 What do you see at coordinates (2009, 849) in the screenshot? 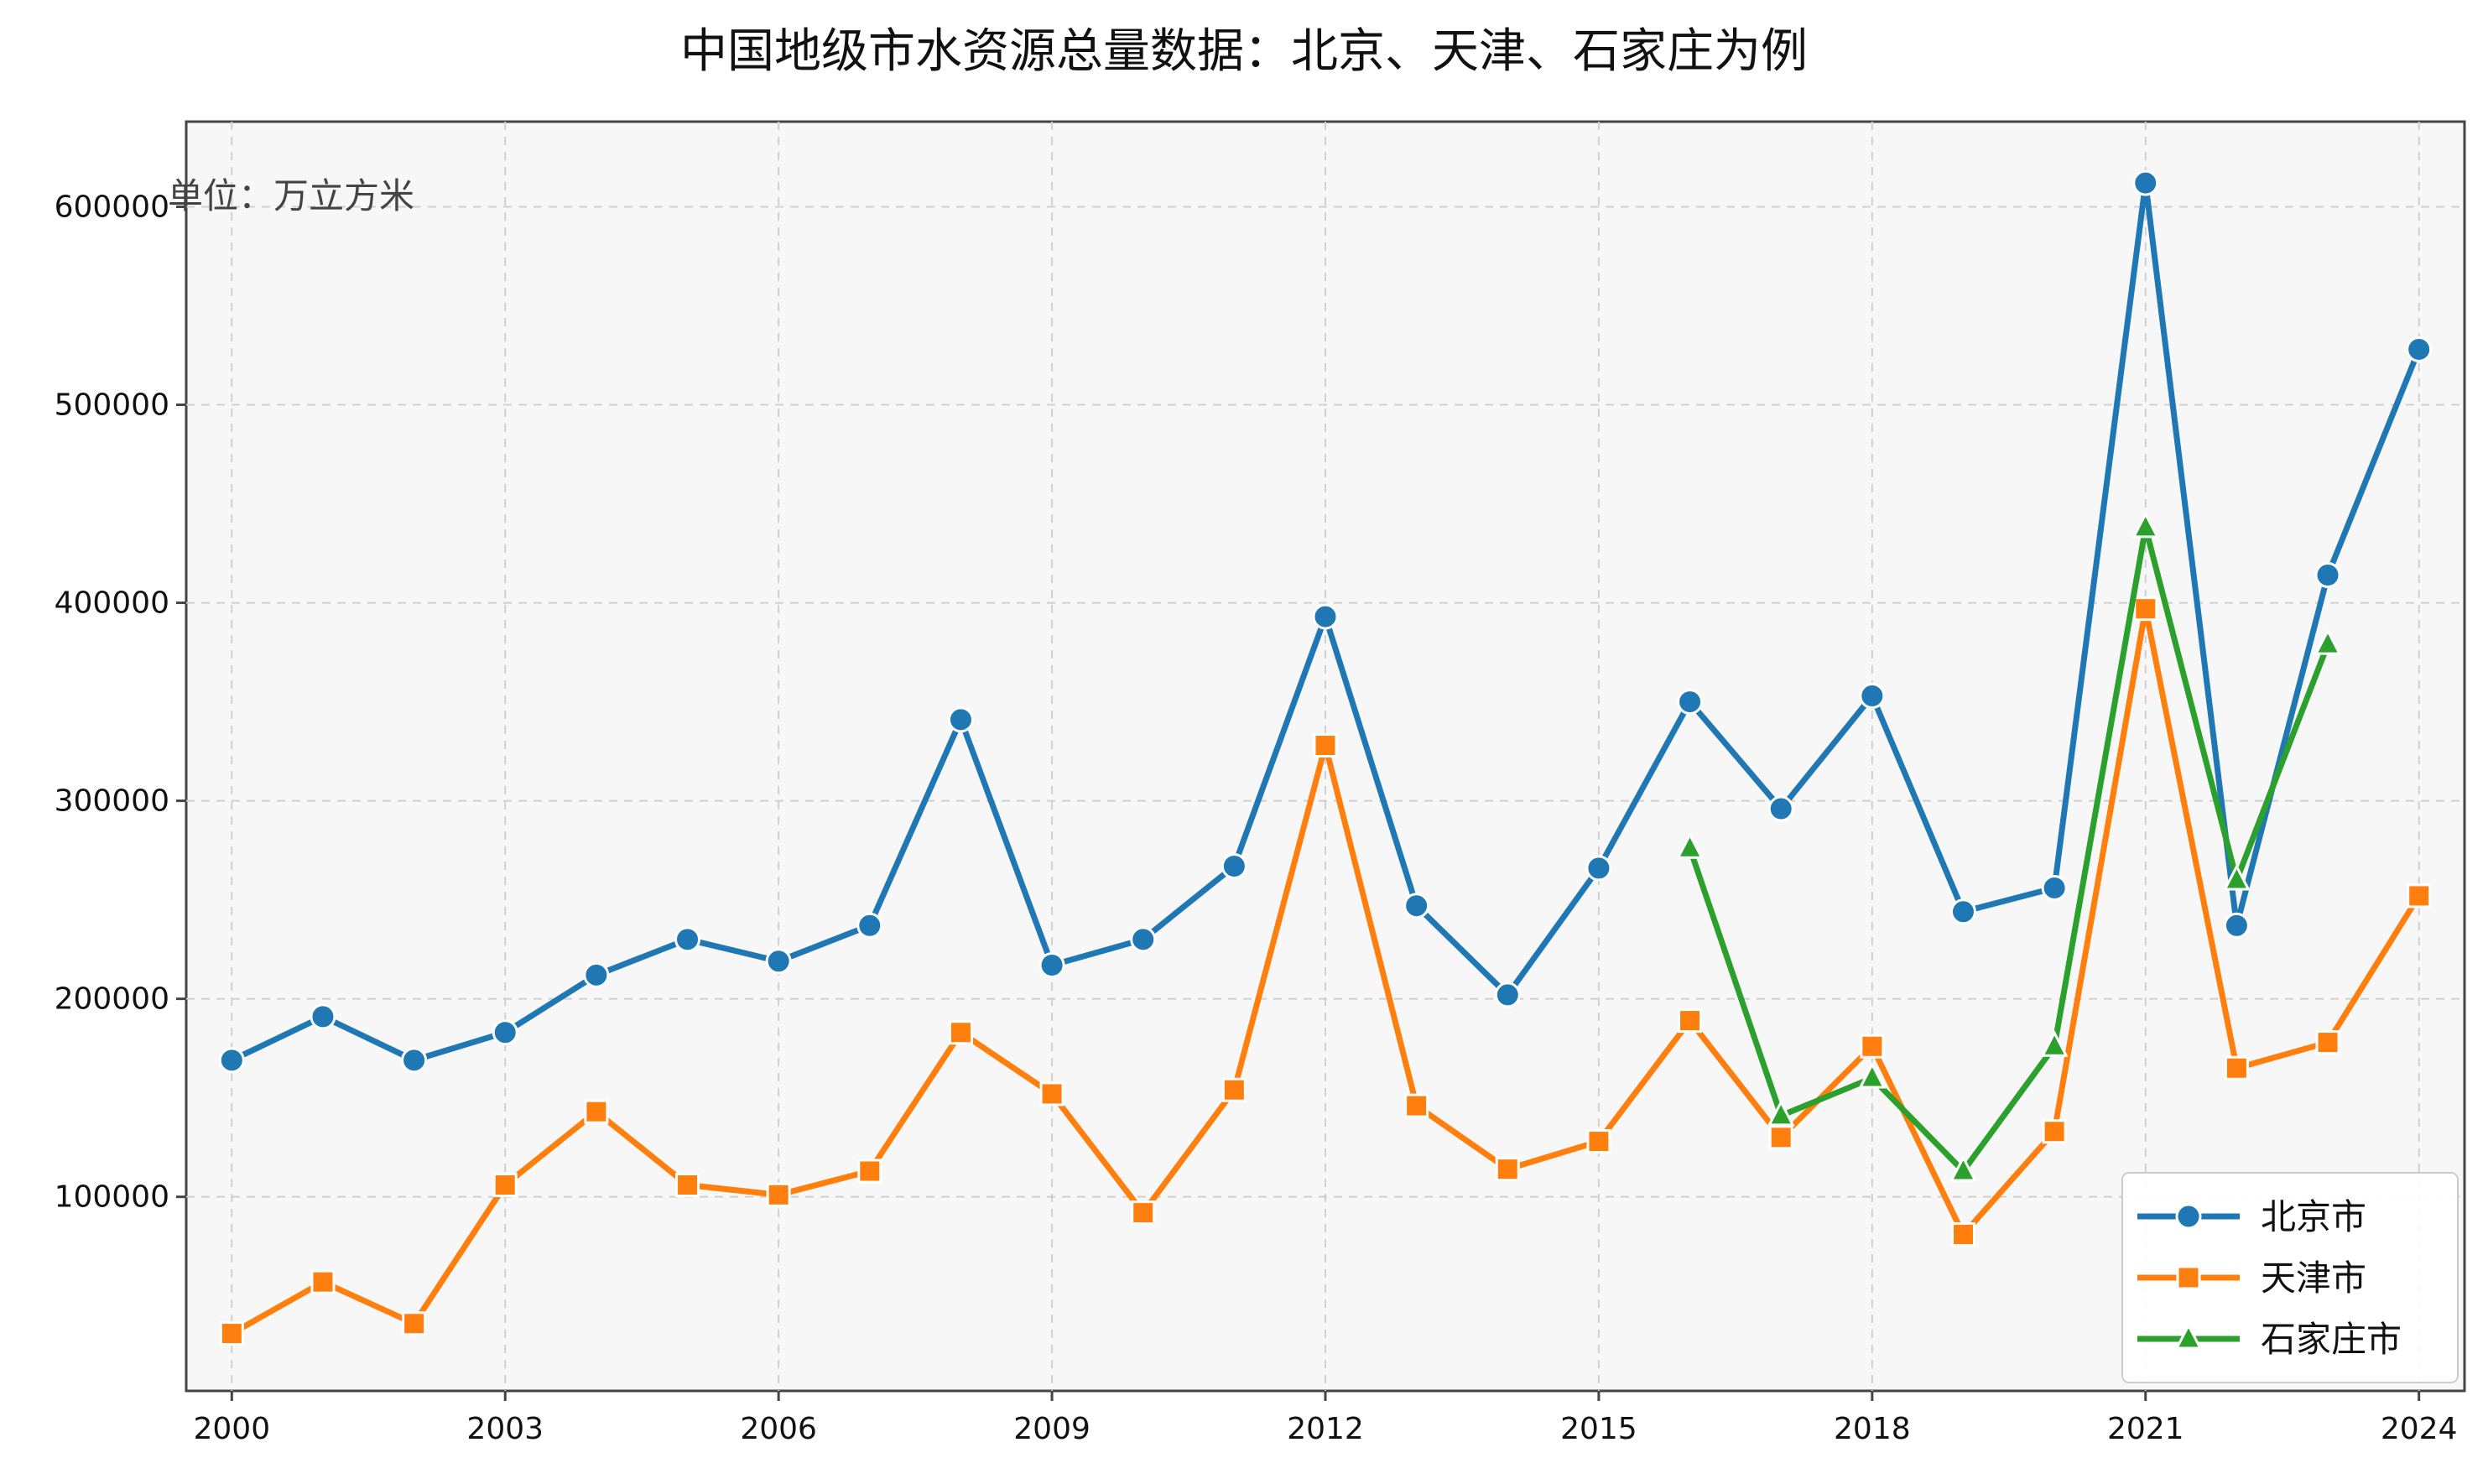
I see `series-line` at bounding box center [2009, 849].